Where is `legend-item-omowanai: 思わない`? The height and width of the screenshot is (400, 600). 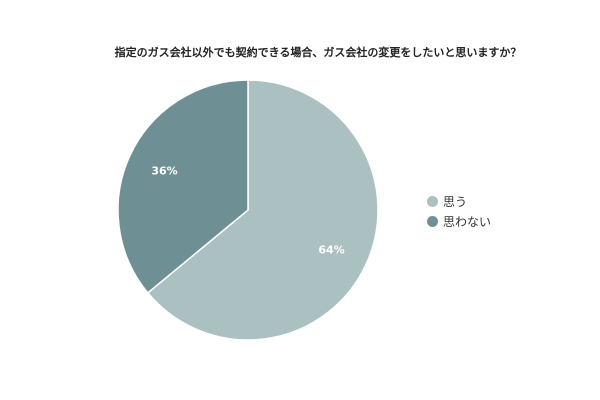 legend-item-omowanai: 思わない is located at coordinates (459, 221).